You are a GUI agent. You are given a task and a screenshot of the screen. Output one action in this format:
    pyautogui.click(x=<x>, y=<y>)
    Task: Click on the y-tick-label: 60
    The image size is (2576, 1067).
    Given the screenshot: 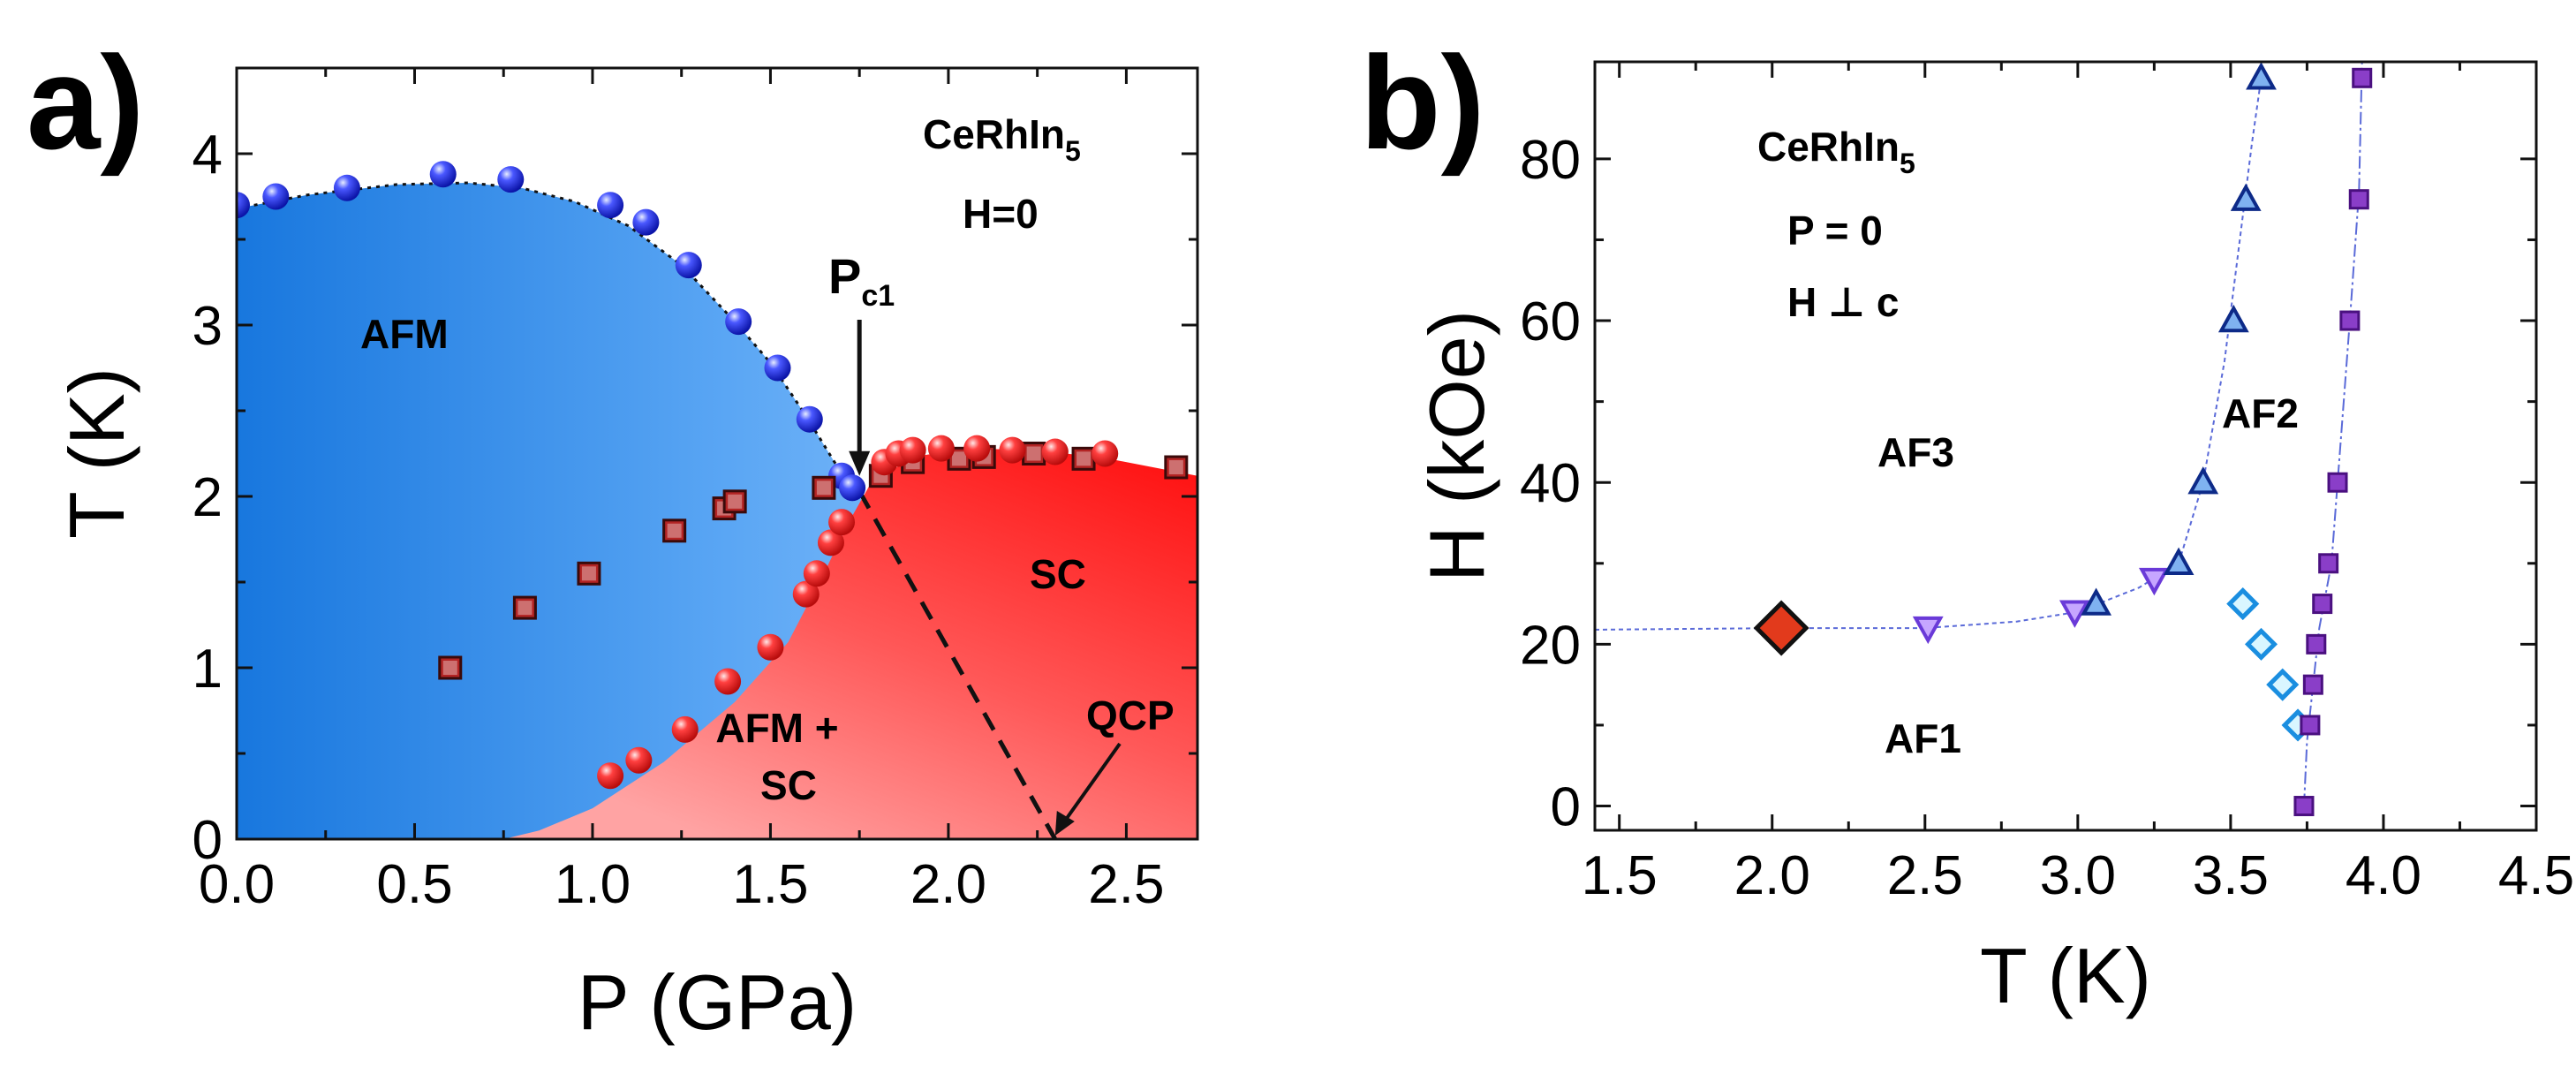 What is the action you would take?
    pyautogui.click(x=1550, y=321)
    